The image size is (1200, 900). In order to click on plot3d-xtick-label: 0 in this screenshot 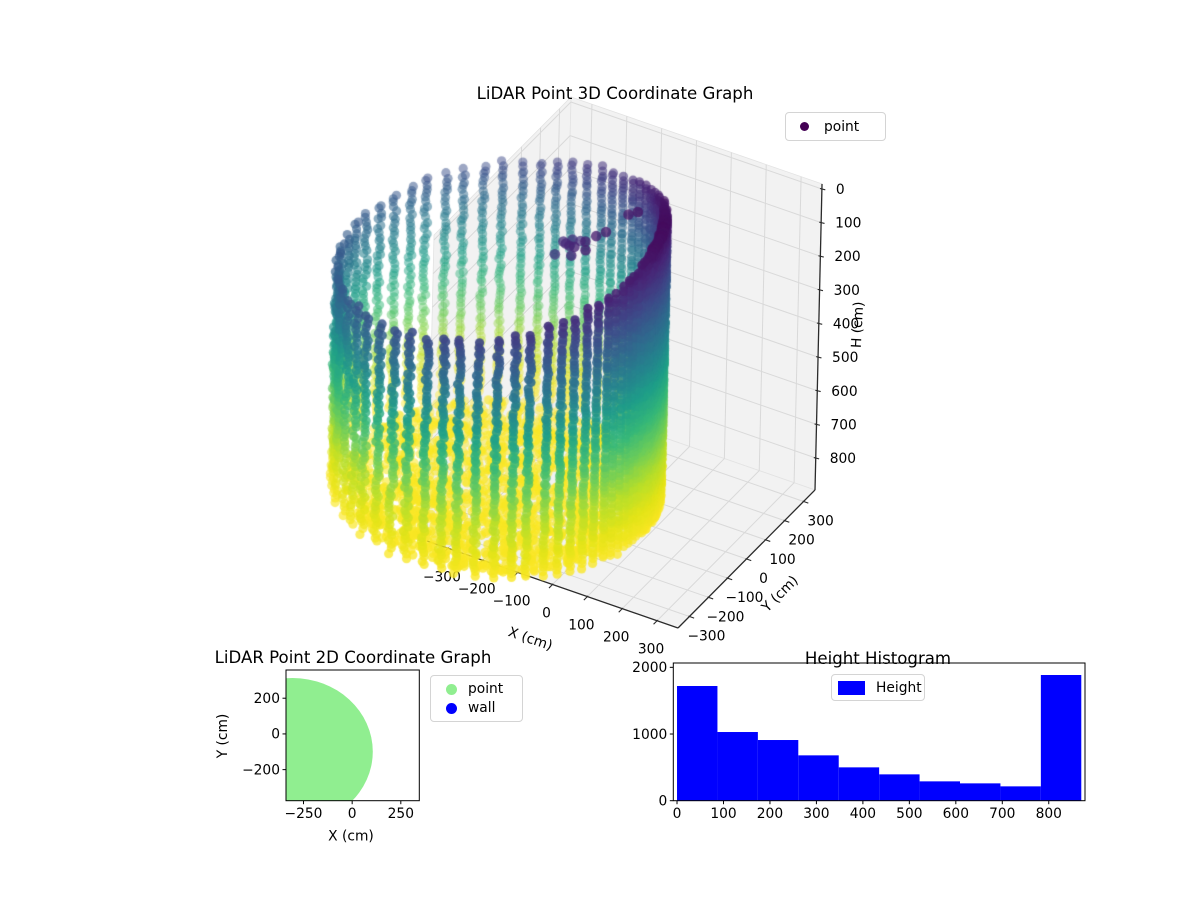, I will do `click(546, 614)`.